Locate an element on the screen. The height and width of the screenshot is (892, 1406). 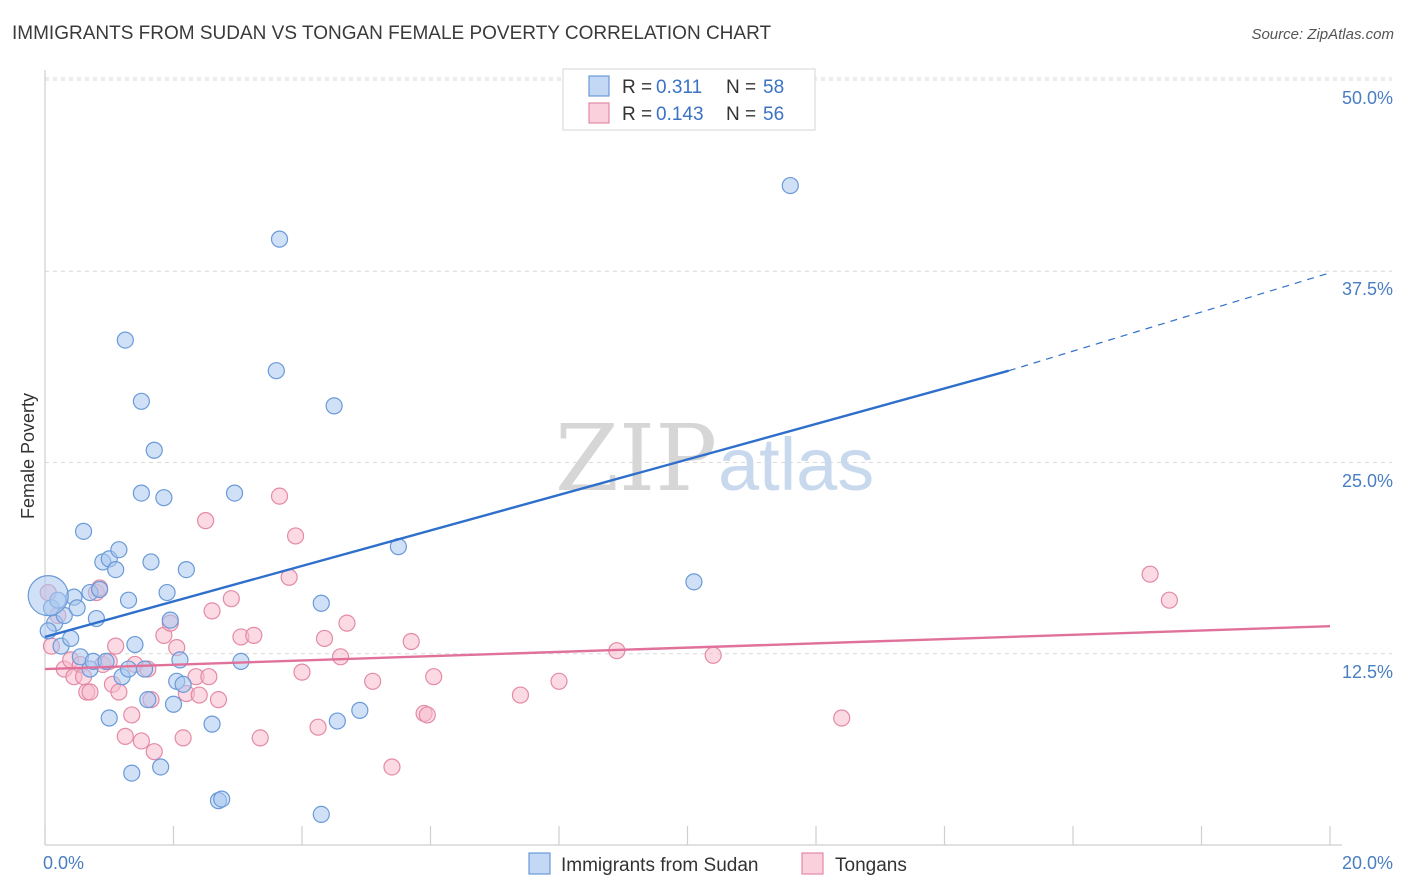
legend-n-label: N = is located at coordinates (741, 87).